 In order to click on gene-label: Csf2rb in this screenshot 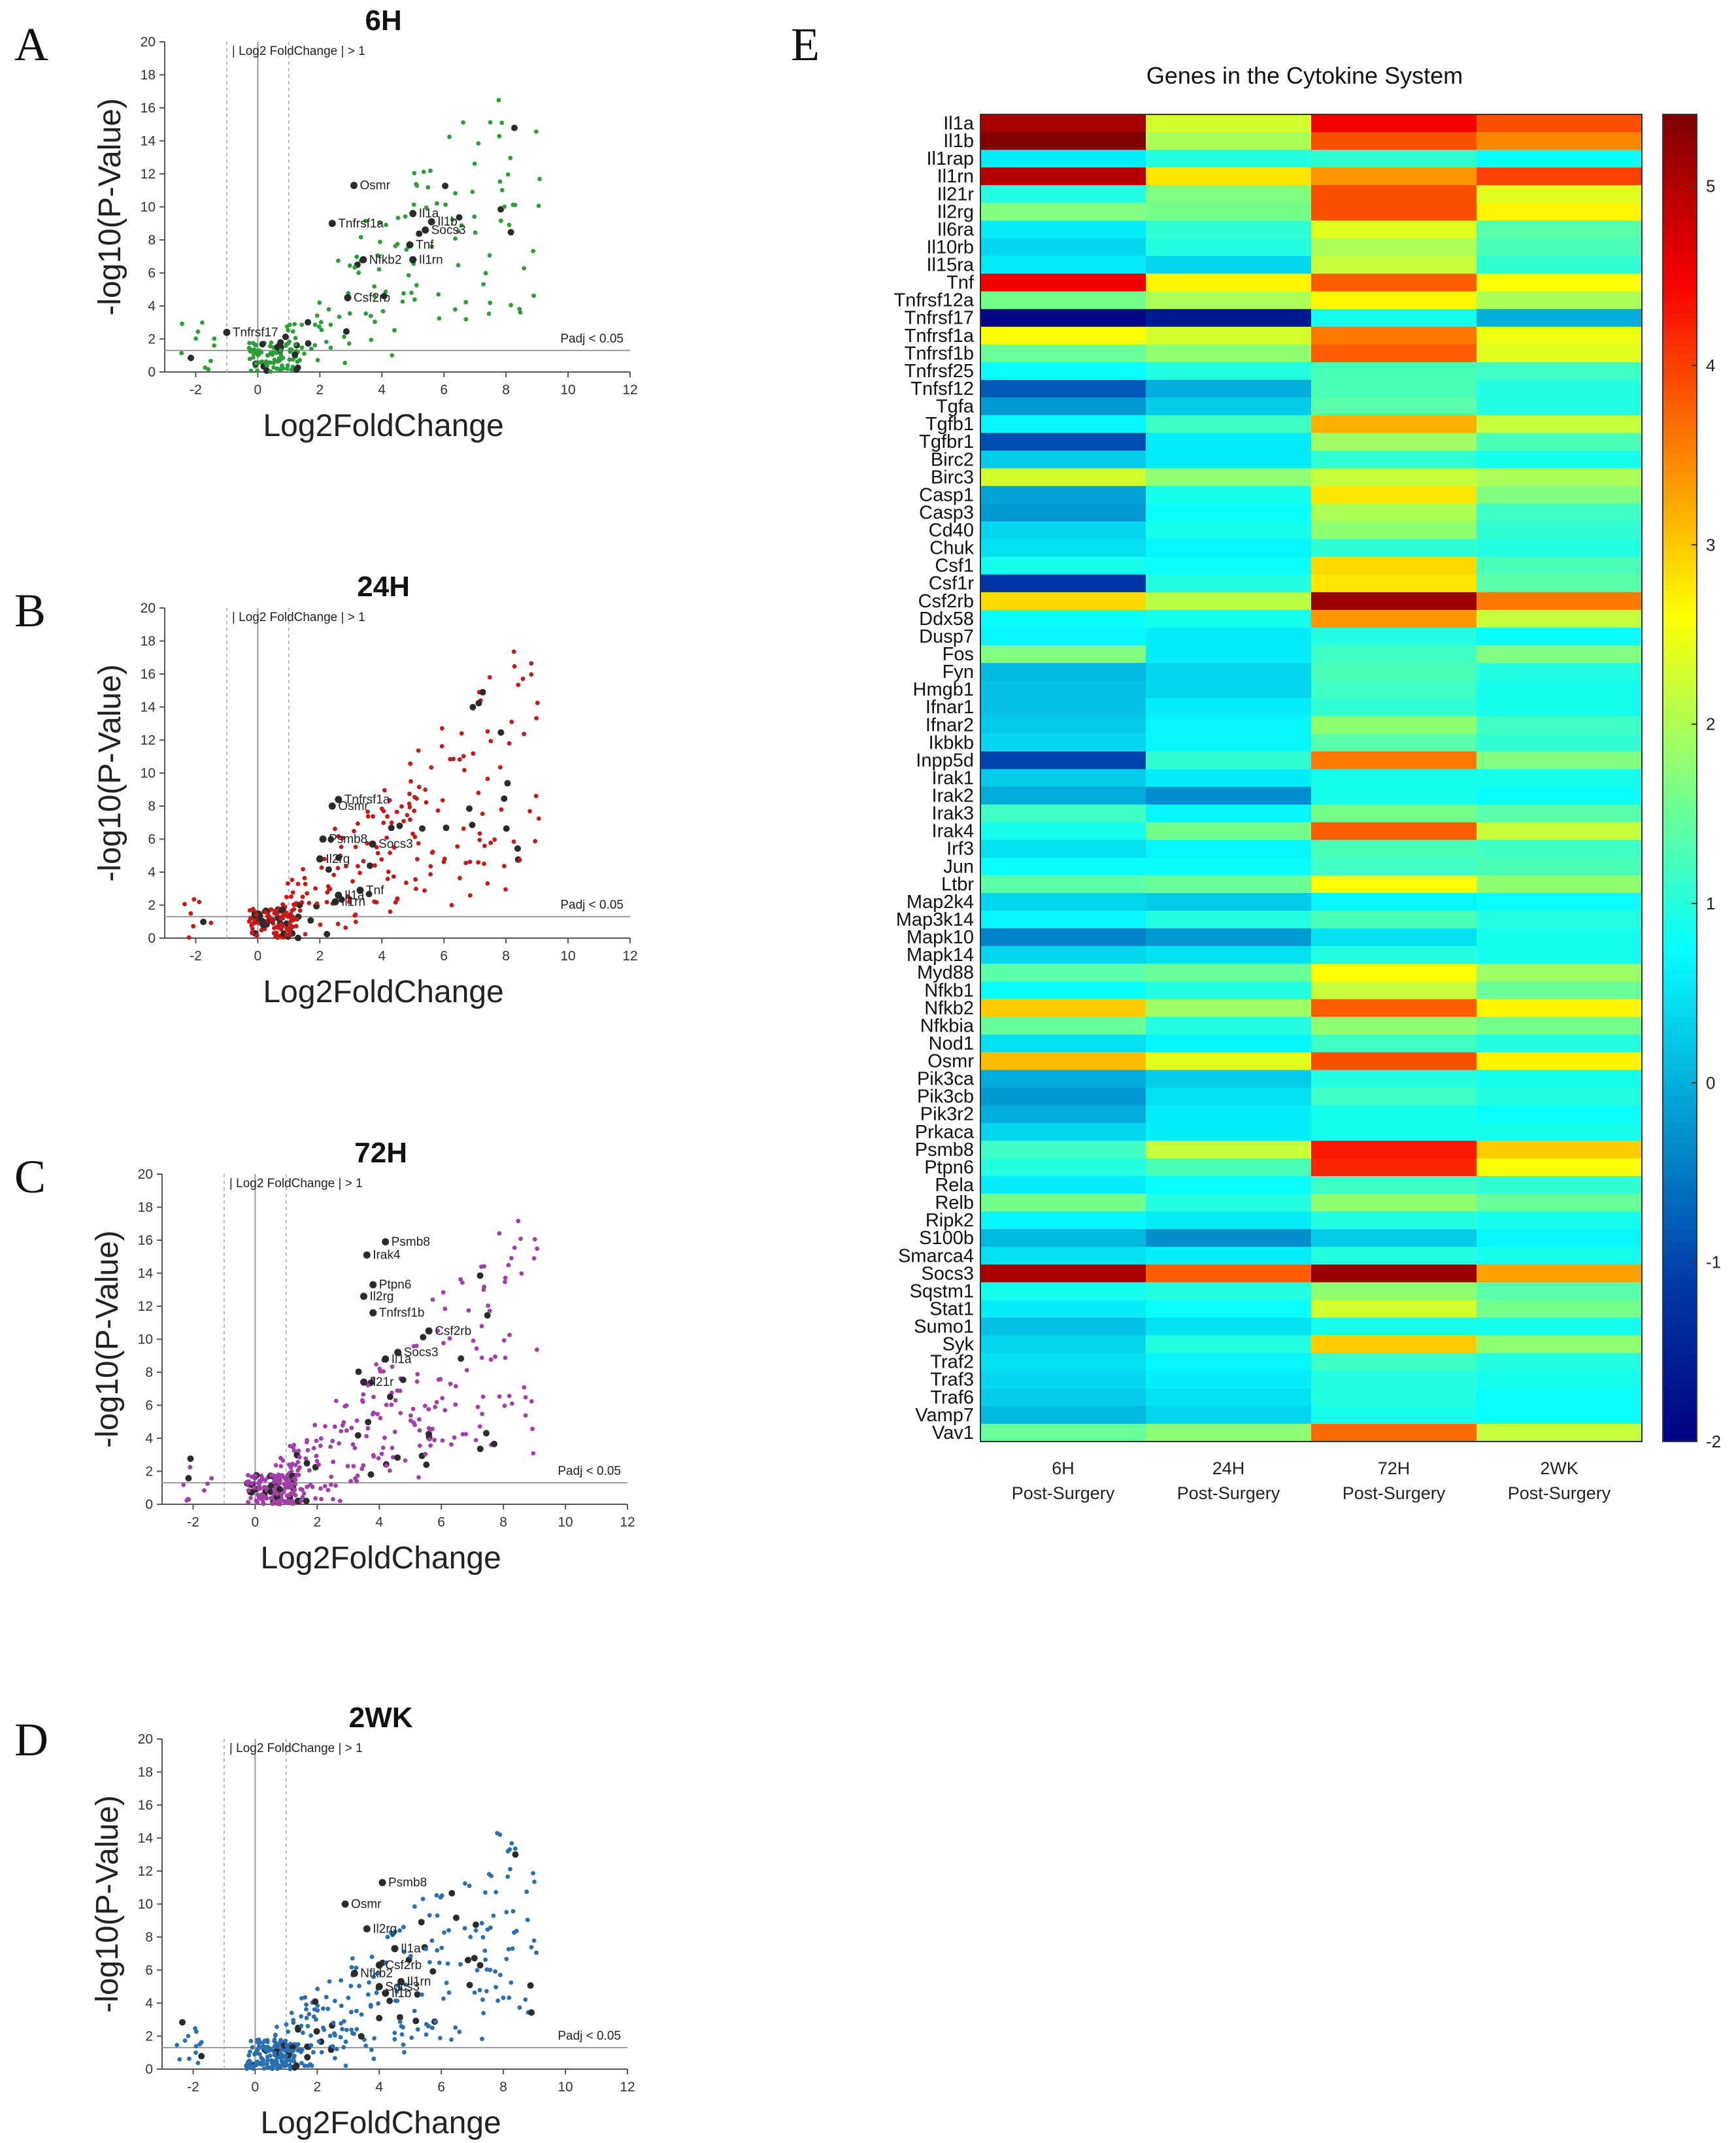, I will do `click(946, 601)`.